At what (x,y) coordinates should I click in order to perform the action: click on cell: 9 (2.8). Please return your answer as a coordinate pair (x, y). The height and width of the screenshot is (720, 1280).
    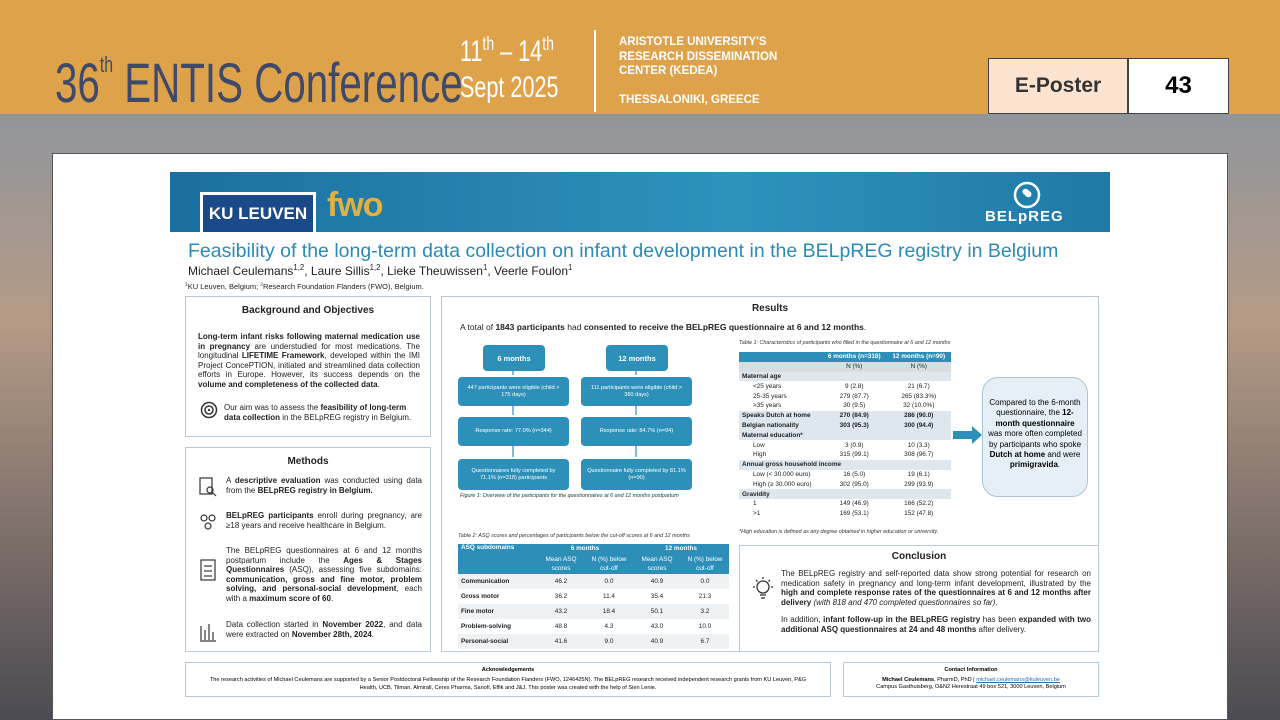
    Looking at the image, I should click on (854, 386).